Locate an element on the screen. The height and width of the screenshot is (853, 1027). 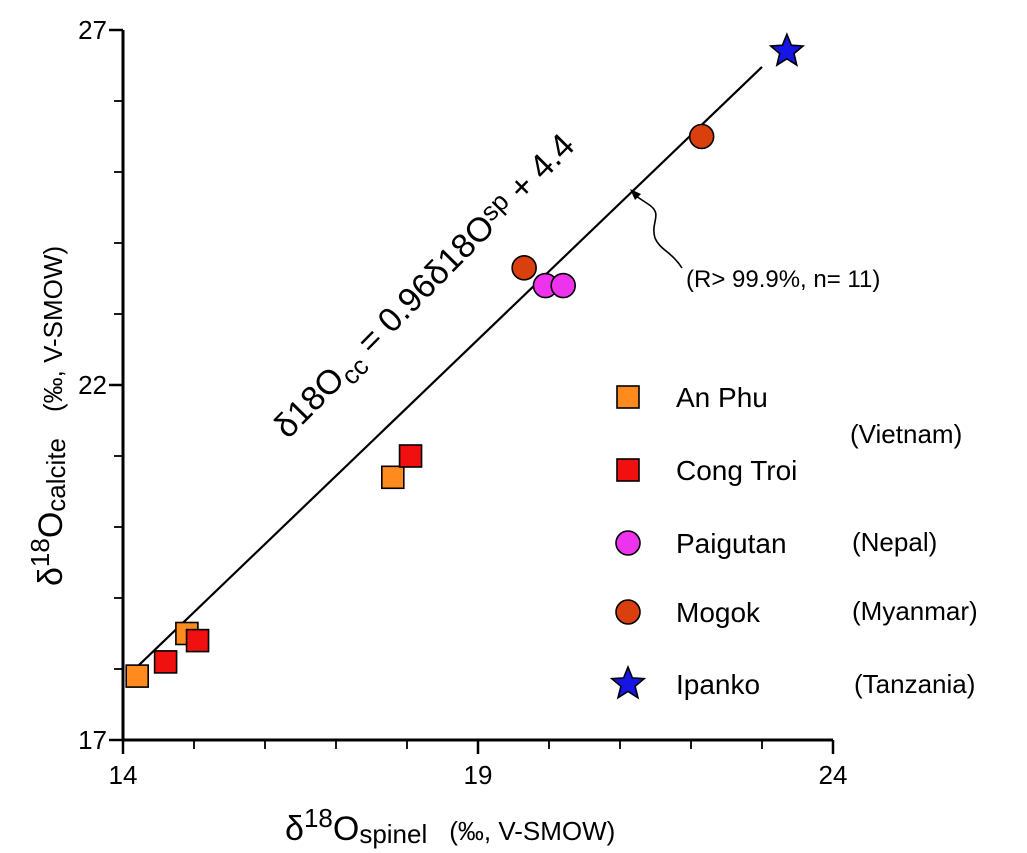
legend-marker-ipanko is located at coordinates (628, 682).